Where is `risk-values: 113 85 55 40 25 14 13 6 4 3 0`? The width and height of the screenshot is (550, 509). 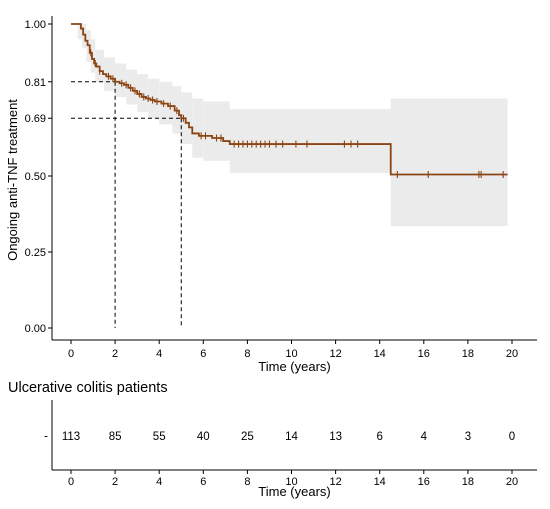 risk-values: 113 85 55 40 25 14 13 6 4 3 0 is located at coordinates (288, 437).